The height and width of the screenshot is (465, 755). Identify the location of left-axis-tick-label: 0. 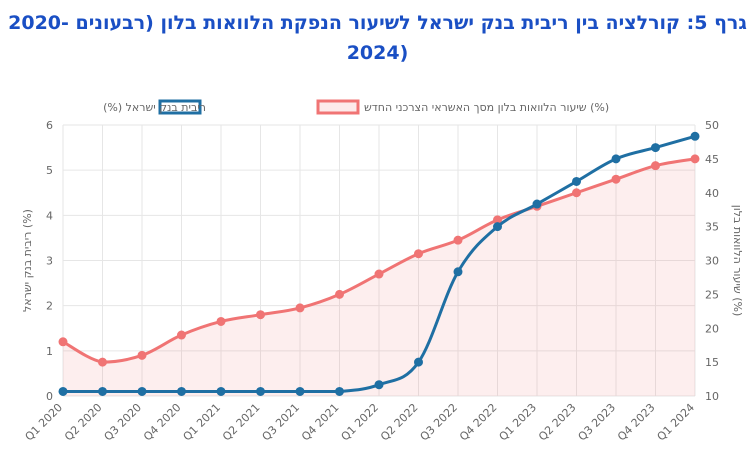
(49, 396).